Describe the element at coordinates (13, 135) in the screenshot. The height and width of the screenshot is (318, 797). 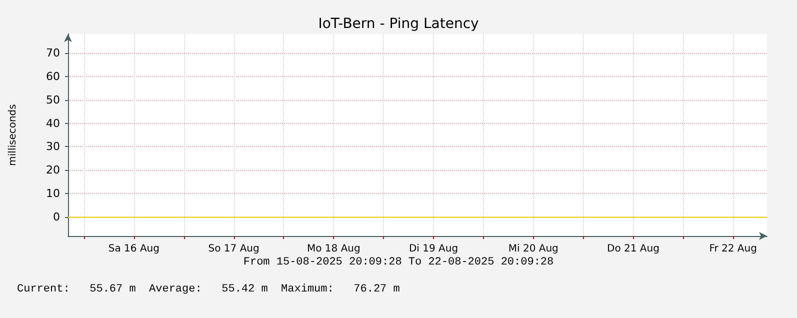
I see `y-axis-title: milliseconds` at that location.